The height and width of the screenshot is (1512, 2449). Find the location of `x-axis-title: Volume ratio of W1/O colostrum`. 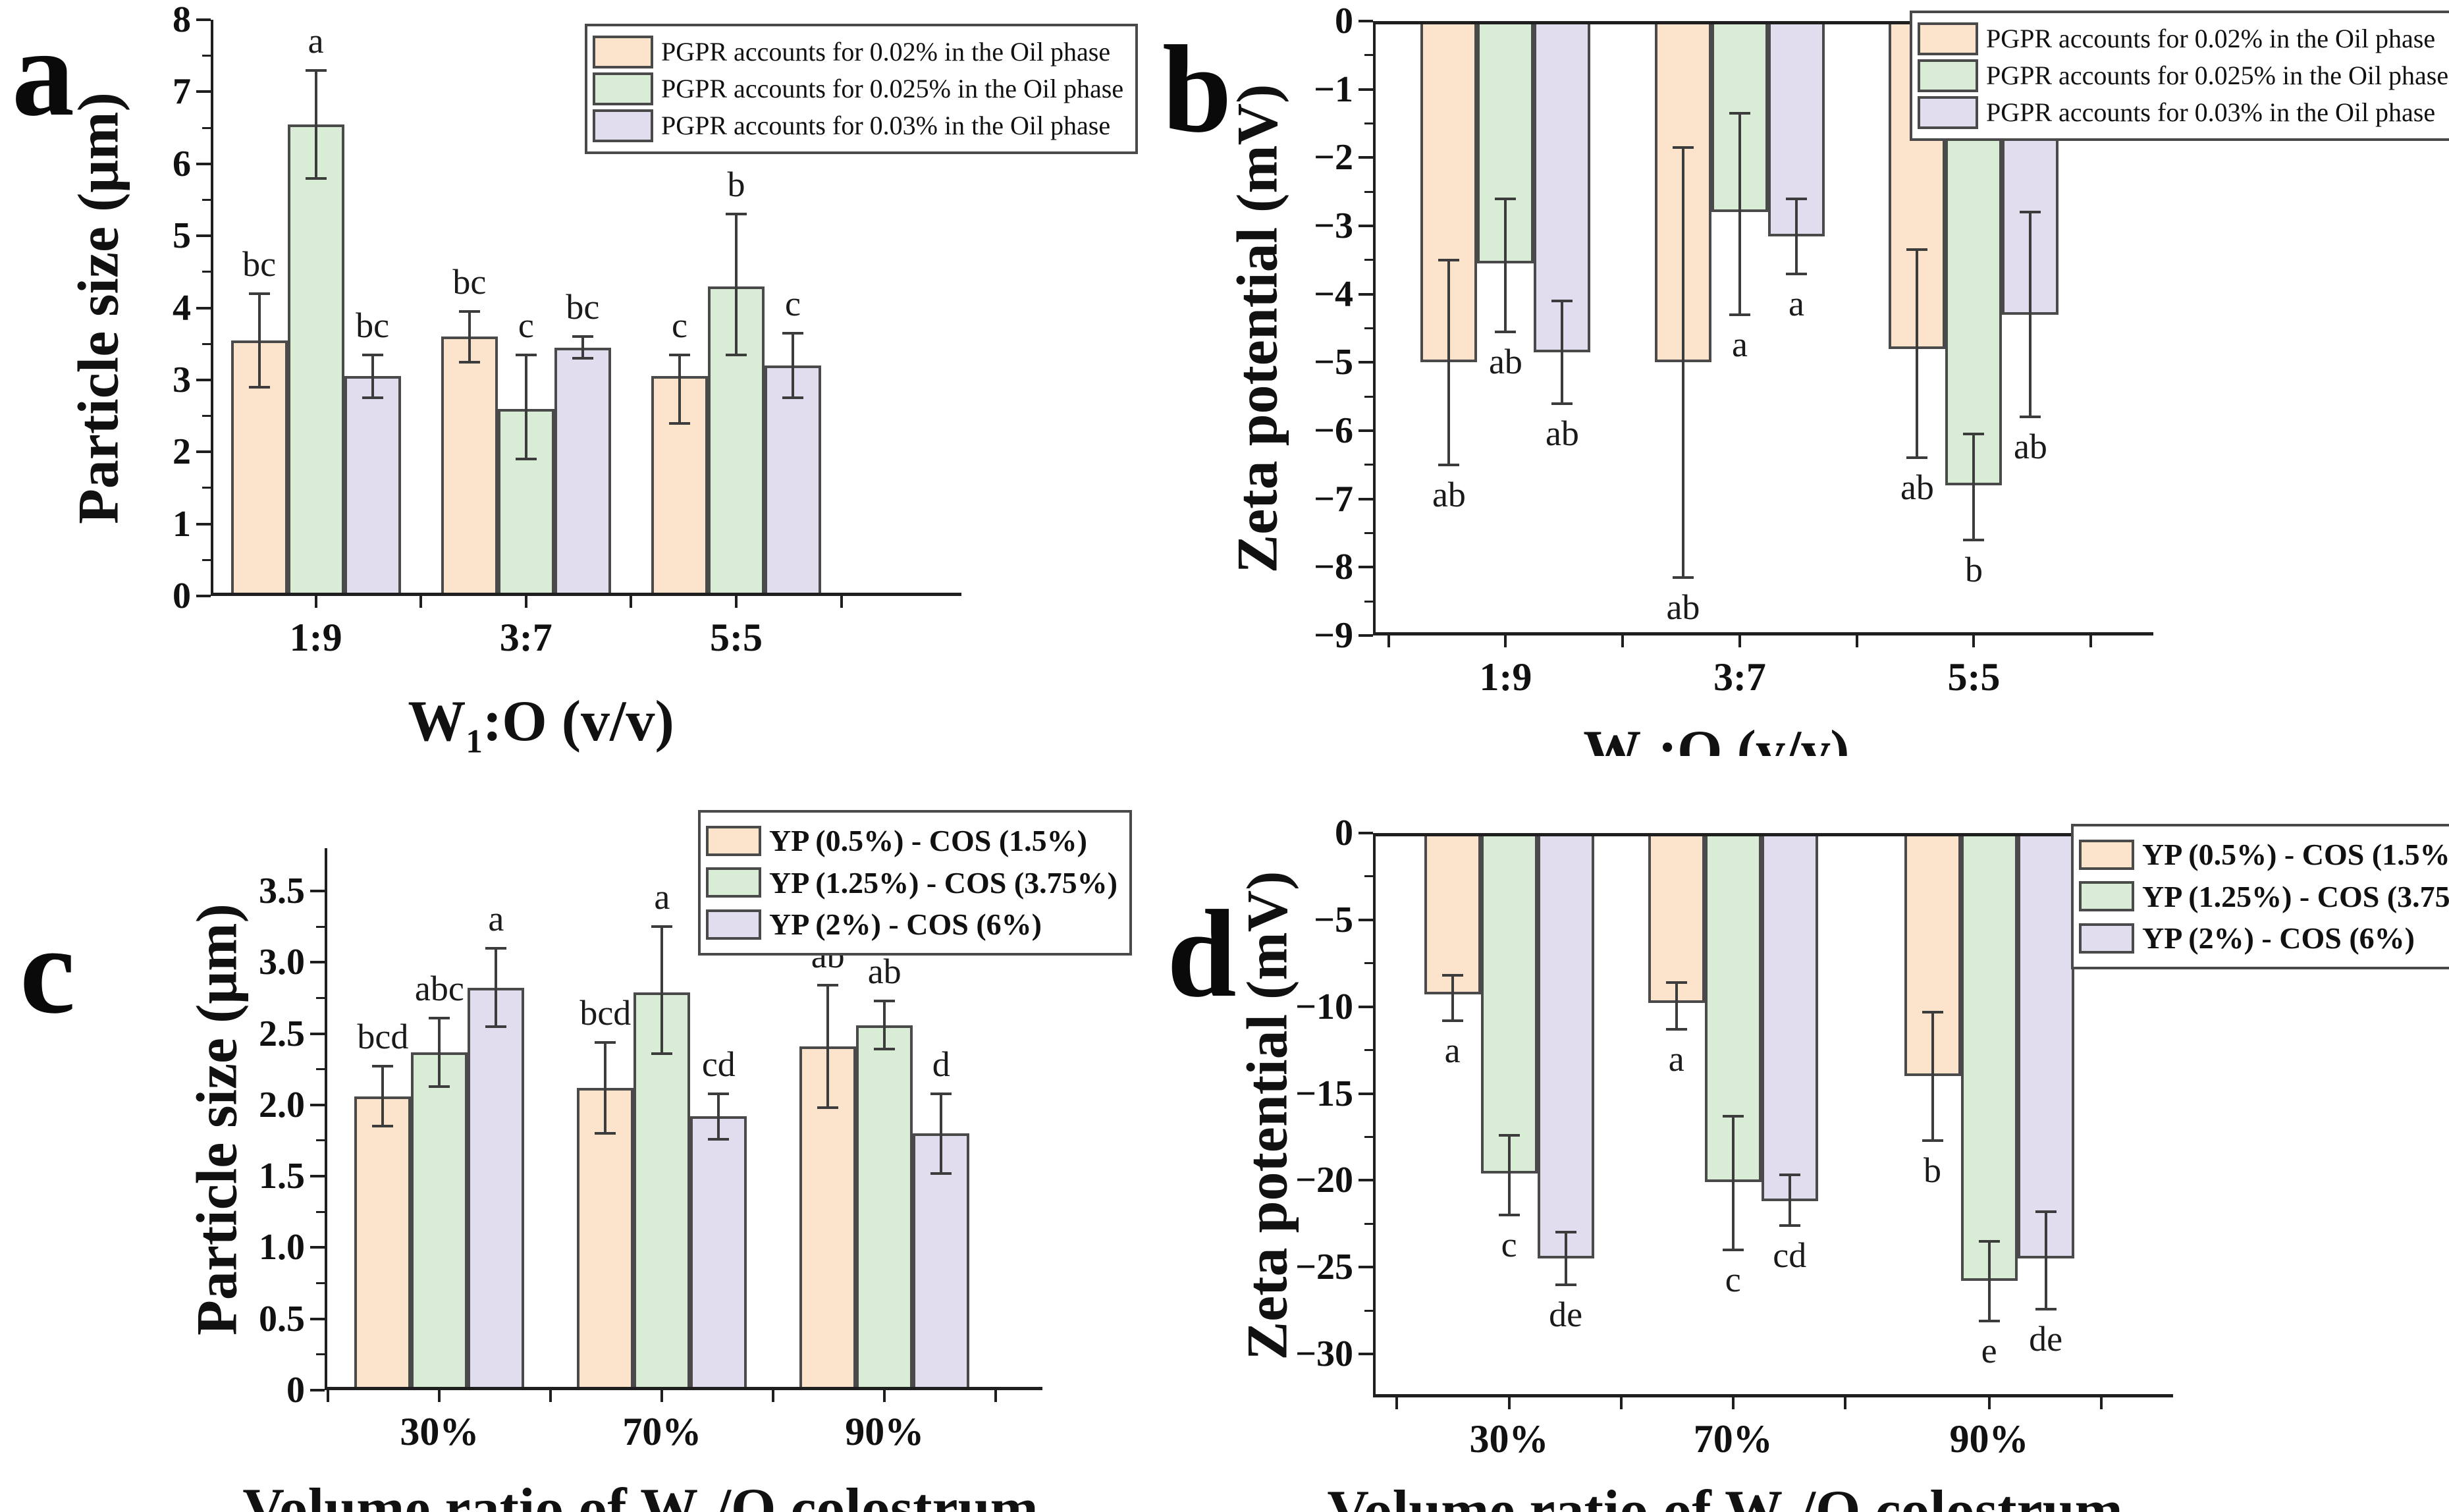

x-axis-title: Volume ratio of W1/O colostrum is located at coordinates (1725, 1495).